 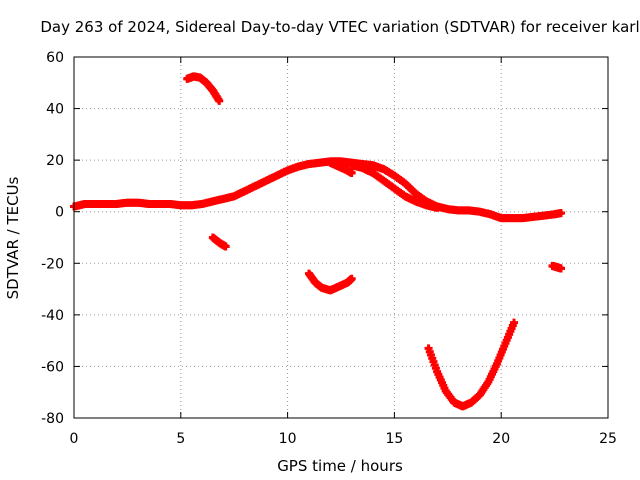 I want to click on y-axis-label: SDTVAR / TECUs, so click(x=13, y=237).